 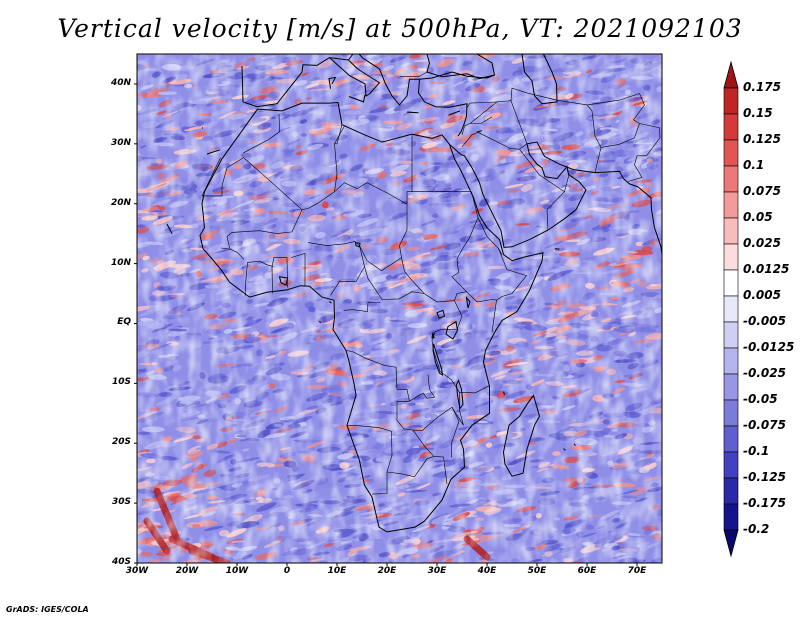 What do you see at coordinates (764, 477) in the screenshot?
I see `colorbar-label: -0.125` at bounding box center [764, 477].